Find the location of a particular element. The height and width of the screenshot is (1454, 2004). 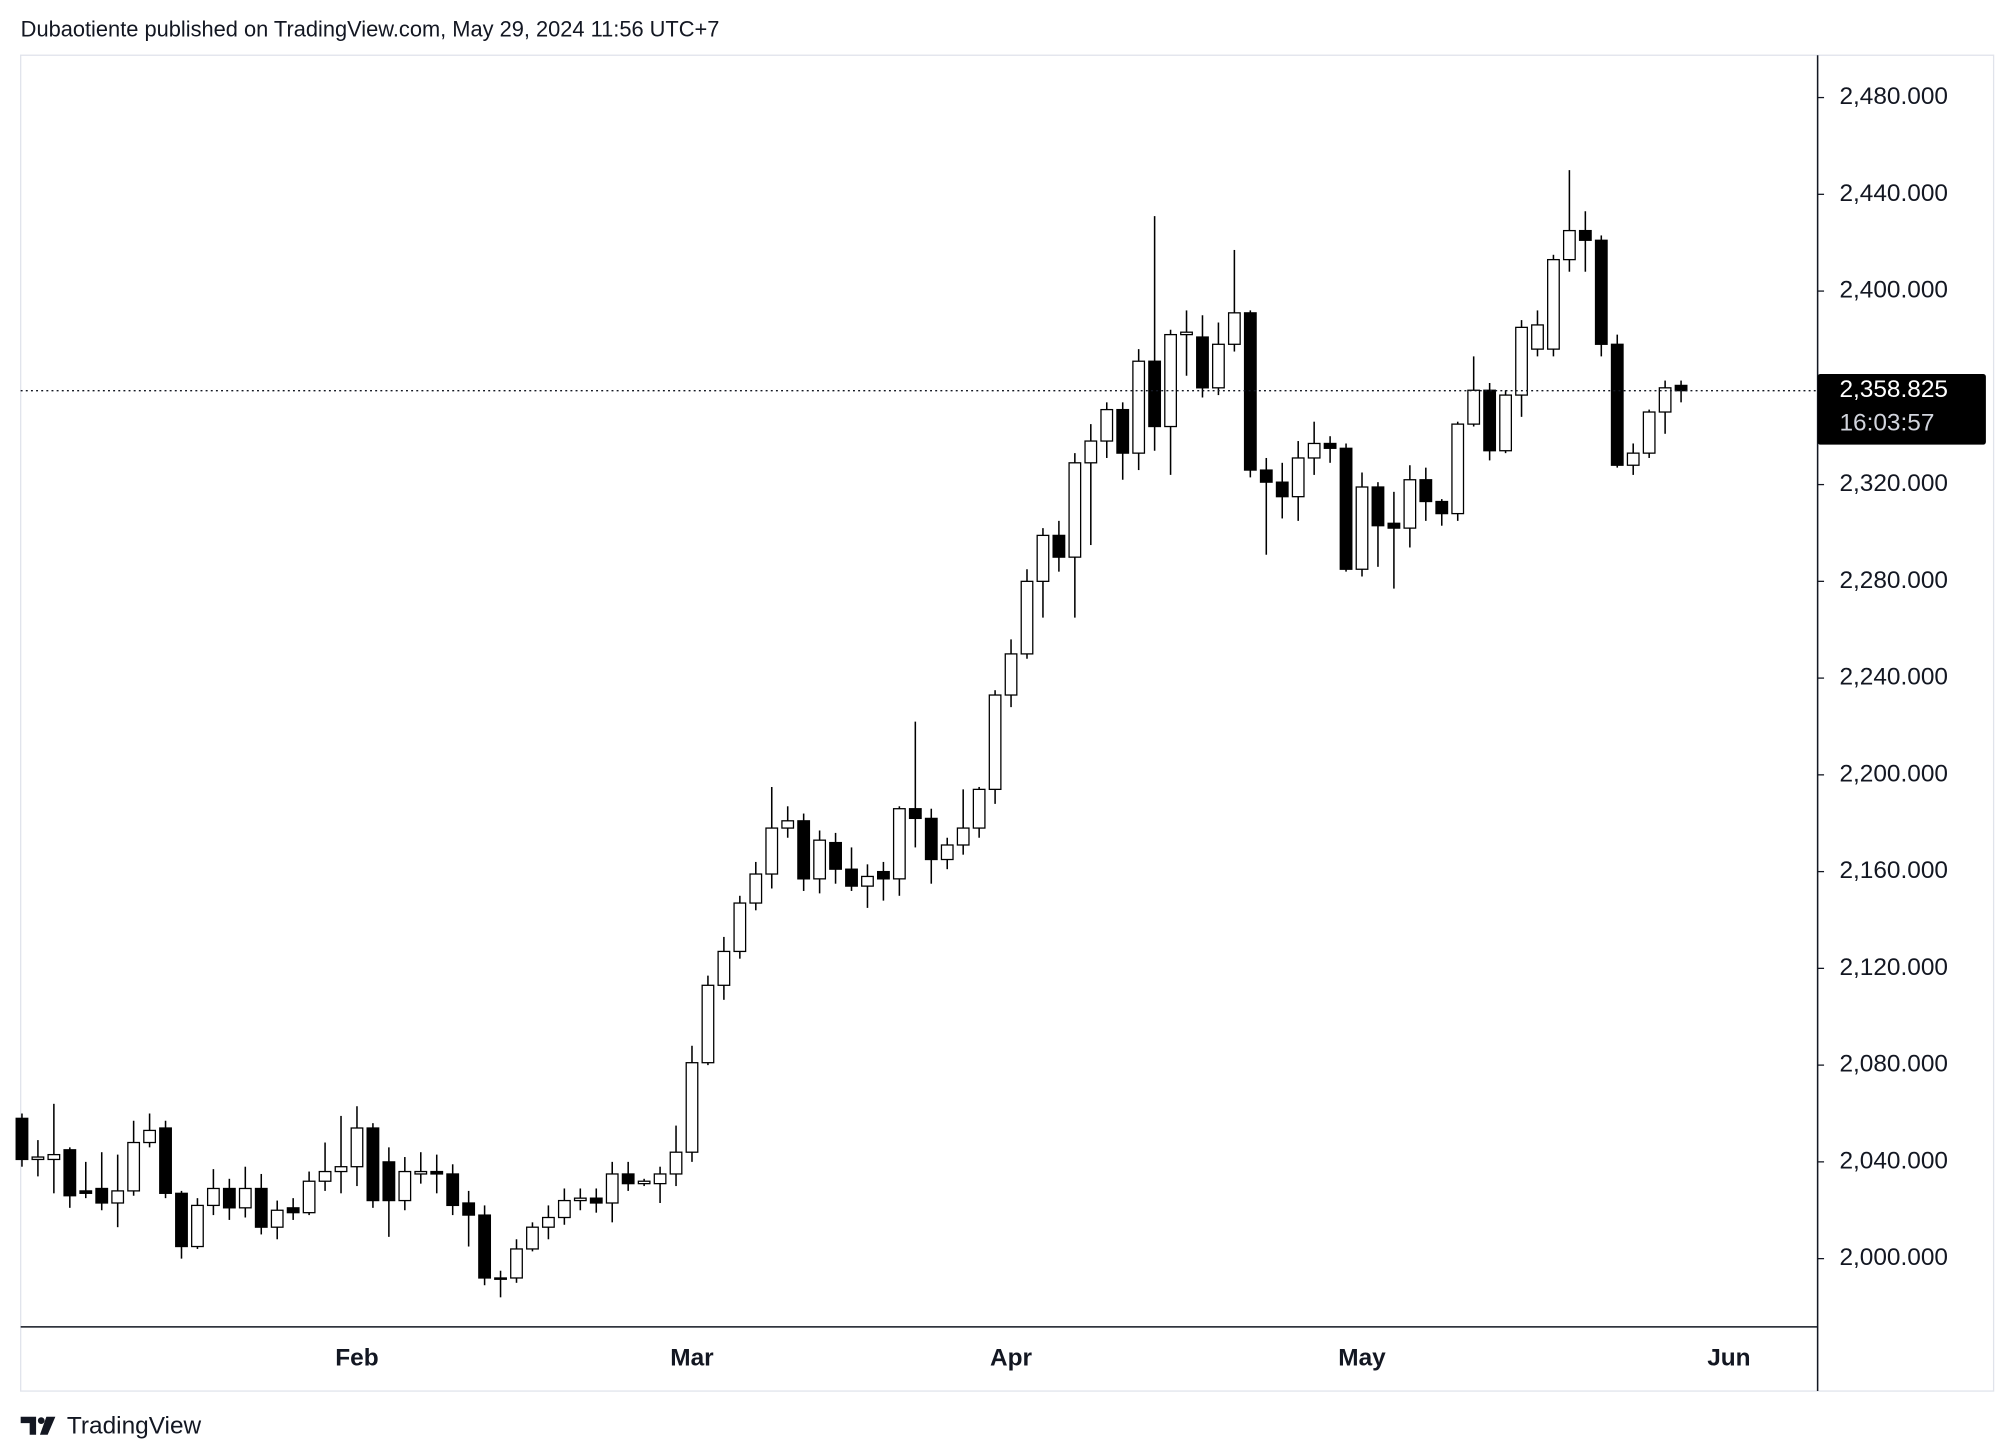

x-tick-label: Feb is located at coordinates (356, 1357).